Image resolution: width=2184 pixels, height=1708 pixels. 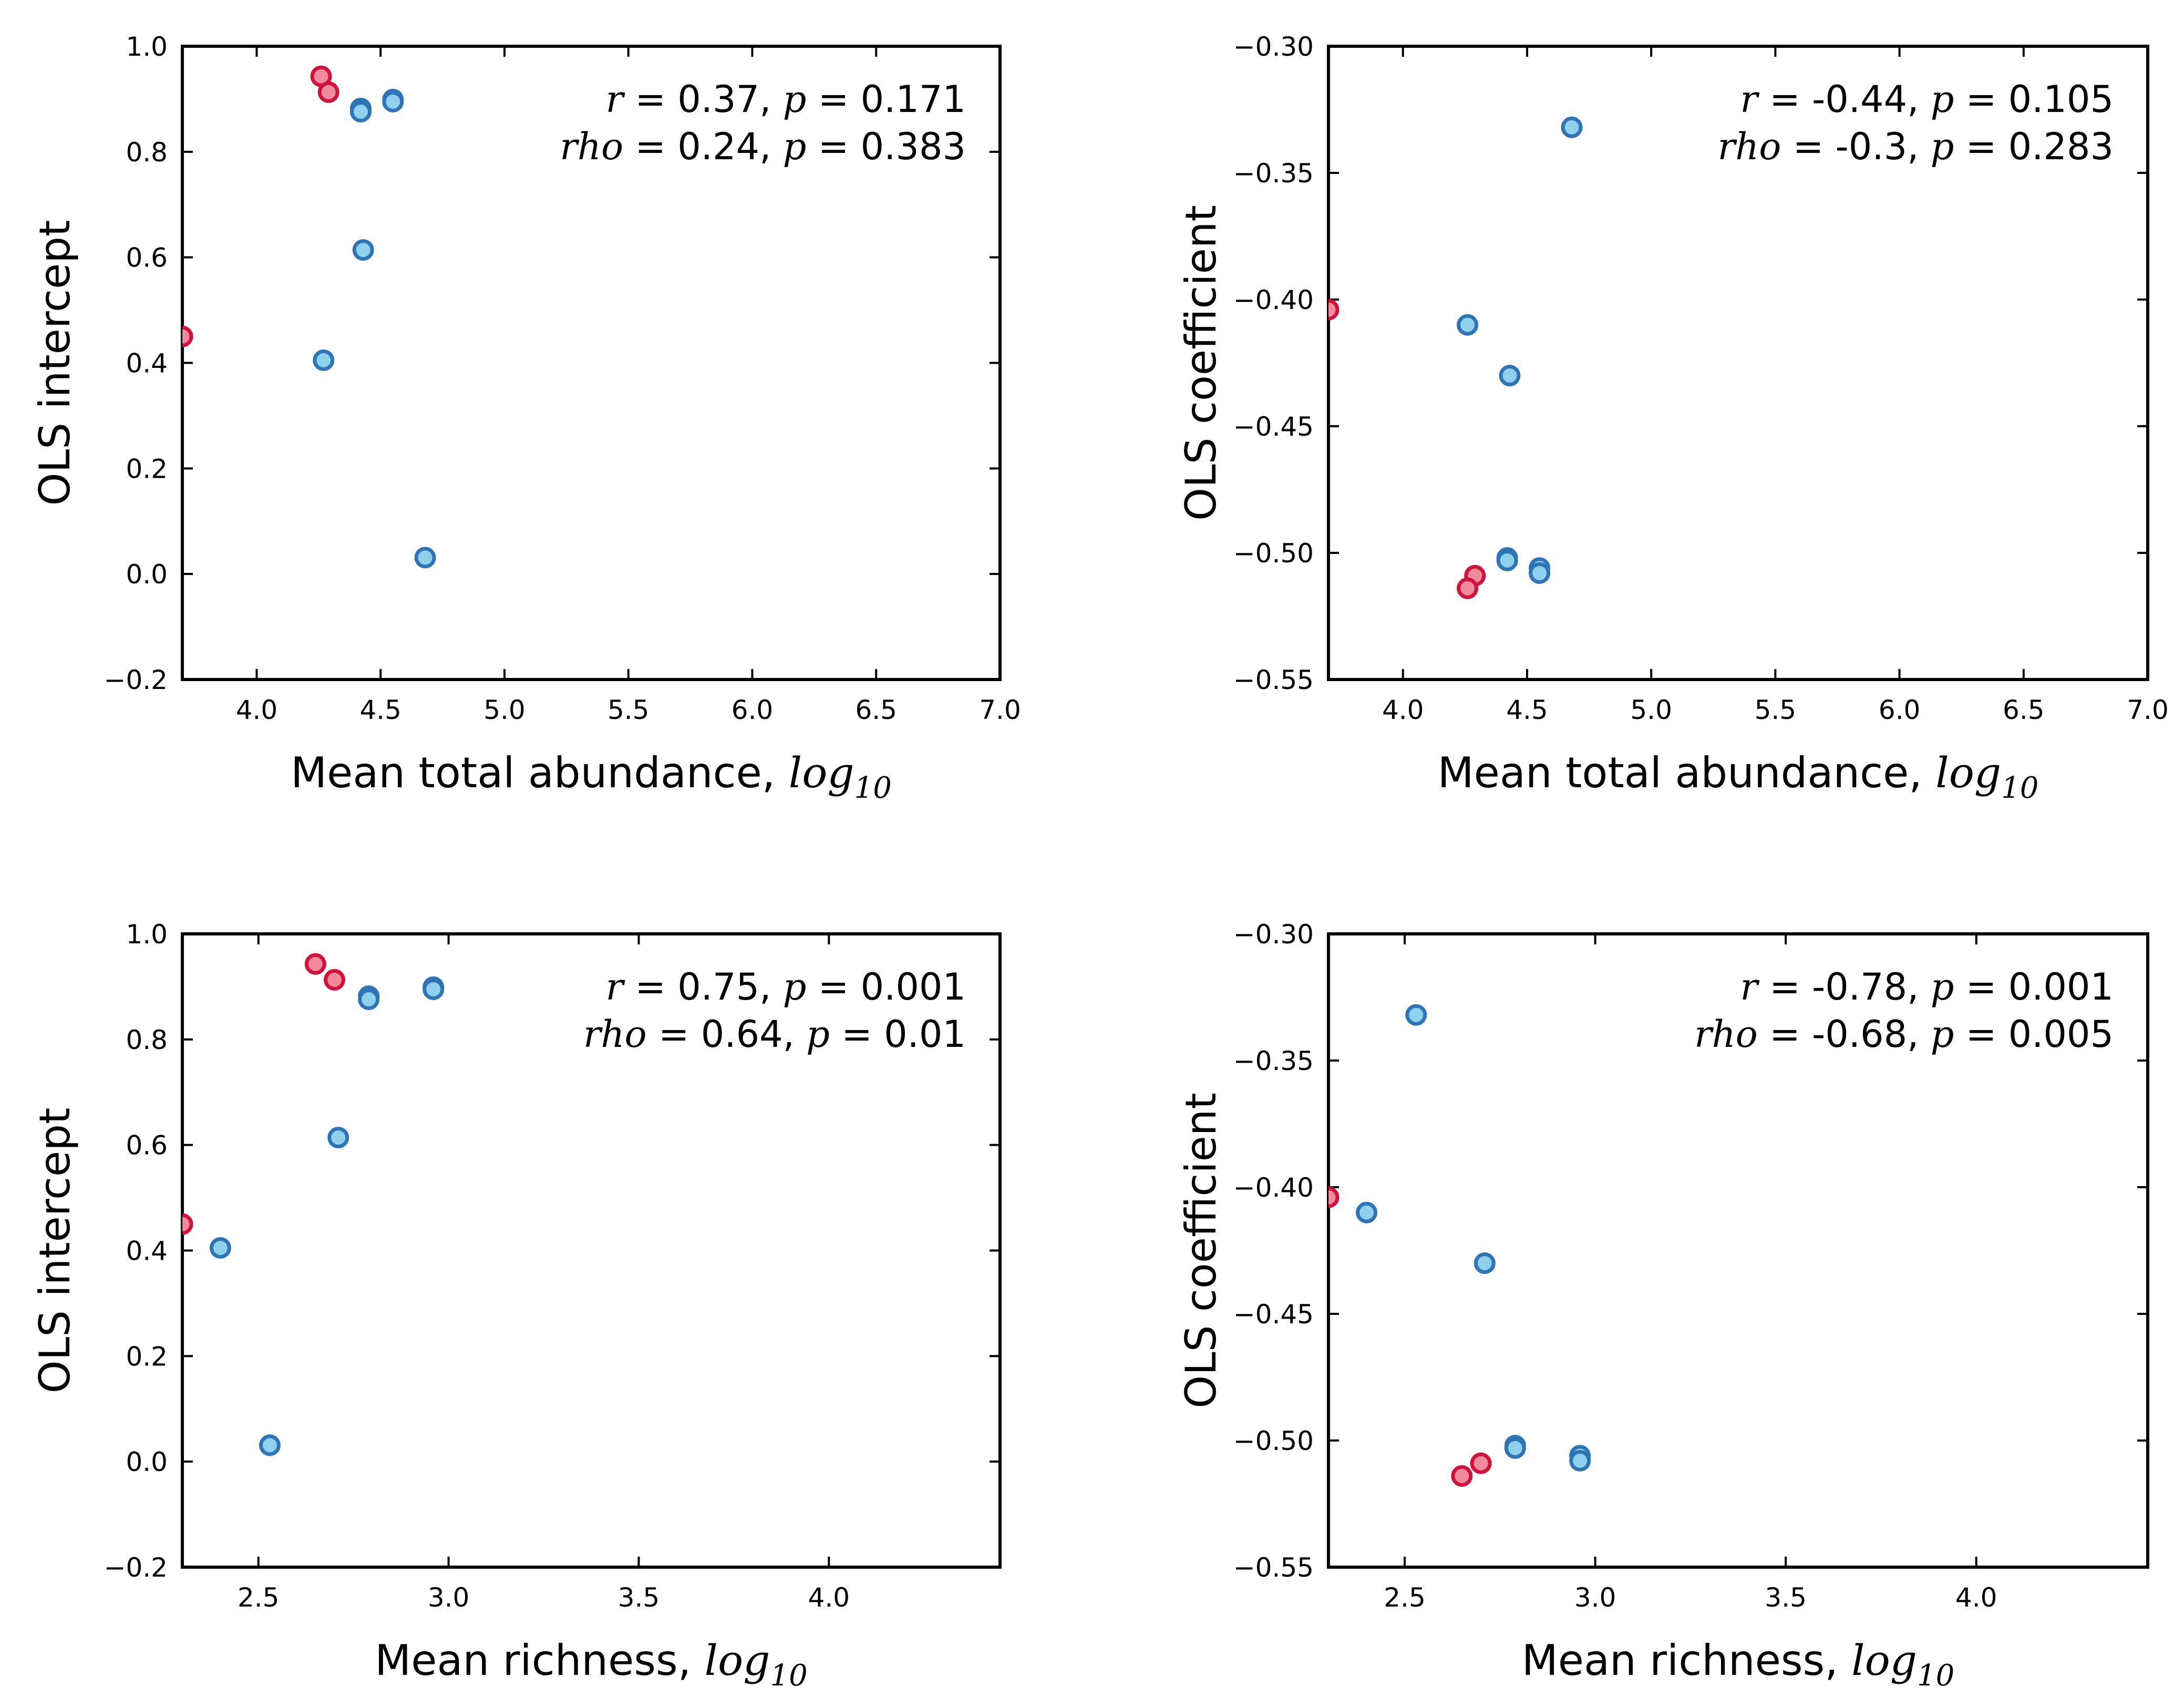 I want to click on stats-value: = -0.44,, so click(x=1844, y=99).